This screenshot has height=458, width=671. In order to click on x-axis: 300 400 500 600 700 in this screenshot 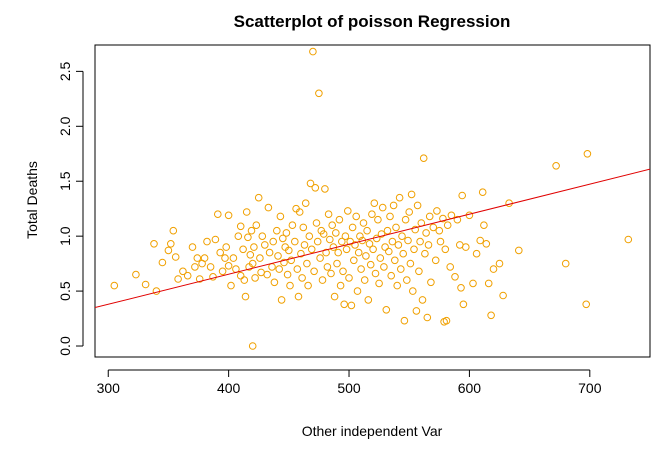, I will do `click(349, 382)`.